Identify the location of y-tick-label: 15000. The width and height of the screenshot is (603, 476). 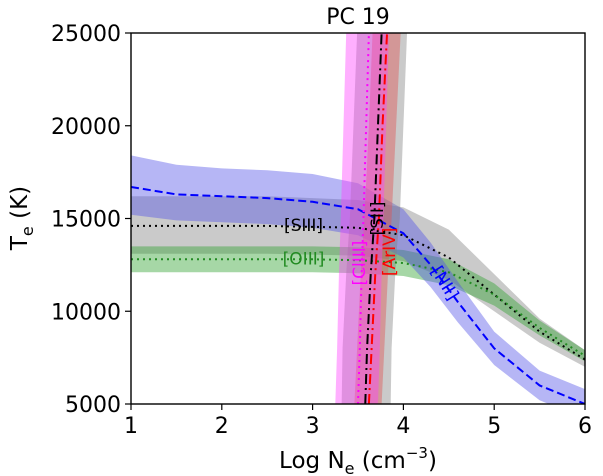
(86, 220).